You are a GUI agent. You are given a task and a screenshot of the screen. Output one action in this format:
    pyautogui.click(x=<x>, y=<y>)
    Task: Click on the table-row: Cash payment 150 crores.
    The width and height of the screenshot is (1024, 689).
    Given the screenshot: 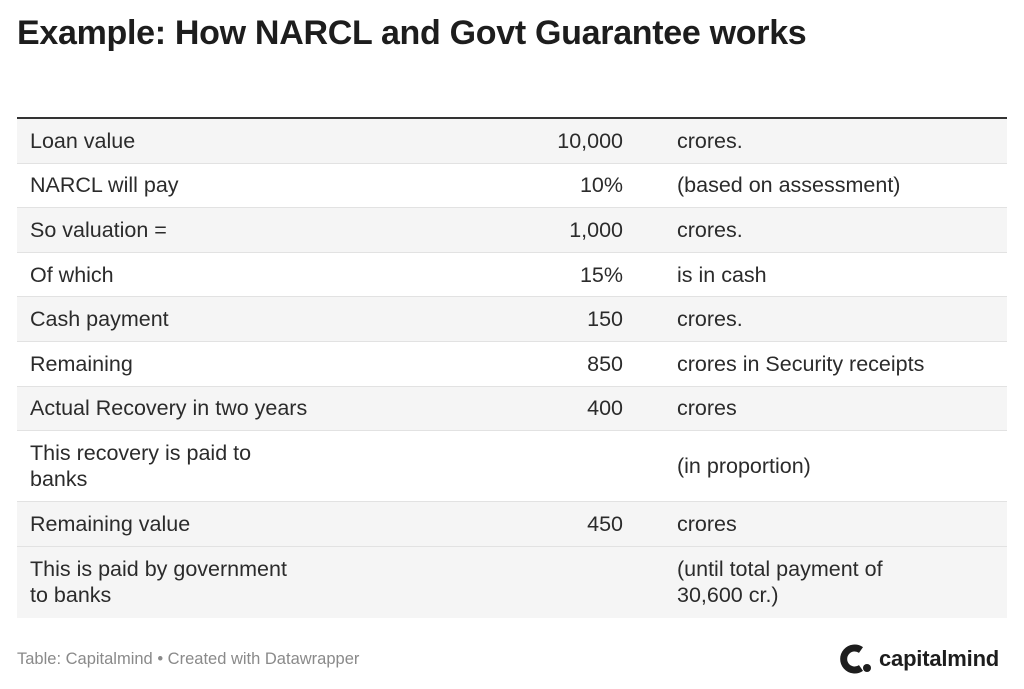 What is the action you would take?
    pyautogui.click(x=512, y=319)
    